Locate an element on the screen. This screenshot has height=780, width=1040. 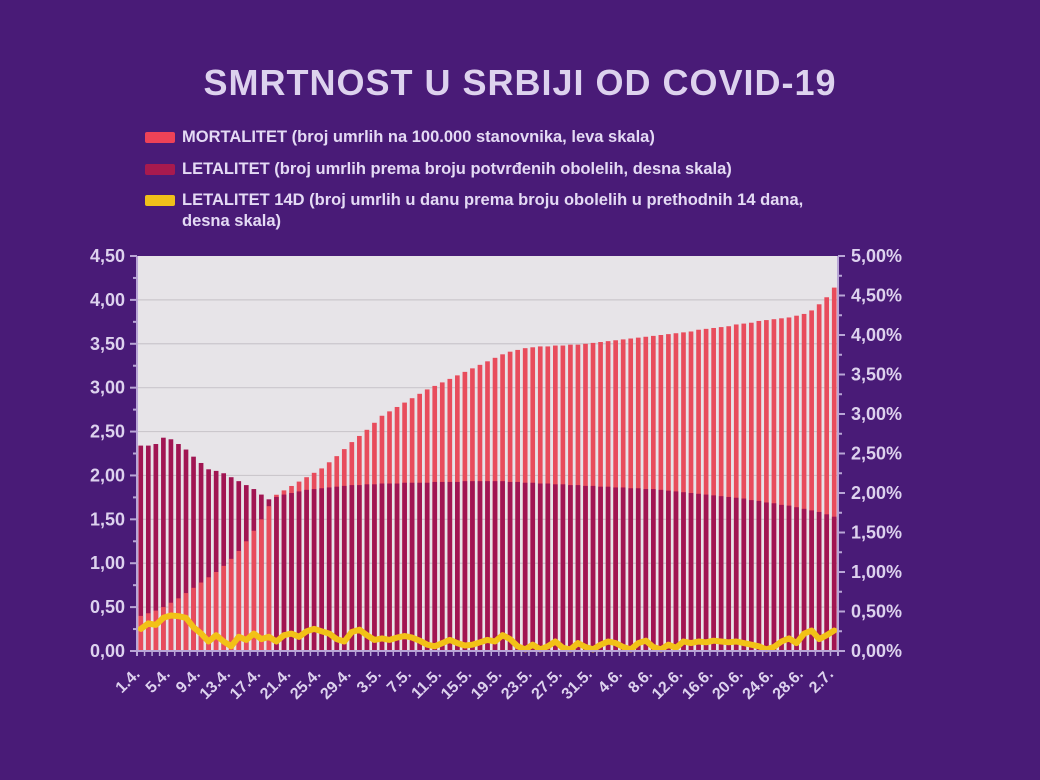
x-axis-tick-label: 3.5. is located at coordinates (369, 681).